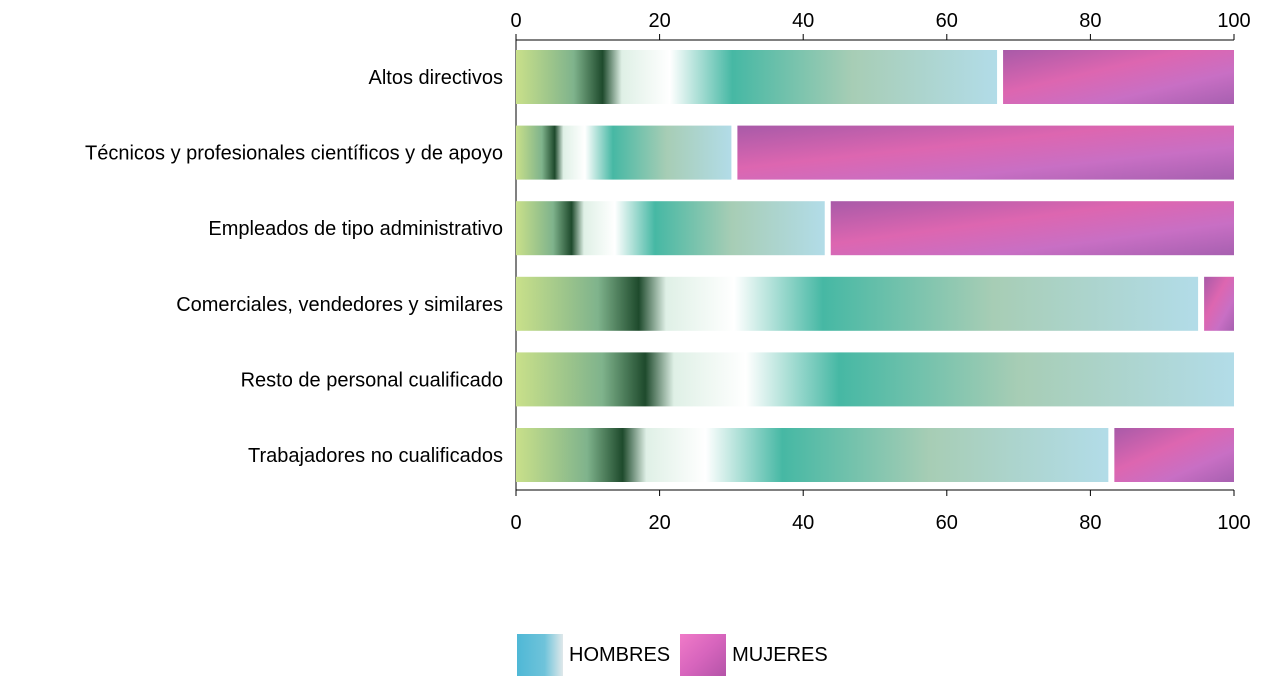 Image resolution: width=1266 pixels, height=676 pixels. I want to click on top-tick-label: 100, so click(1233, 21).